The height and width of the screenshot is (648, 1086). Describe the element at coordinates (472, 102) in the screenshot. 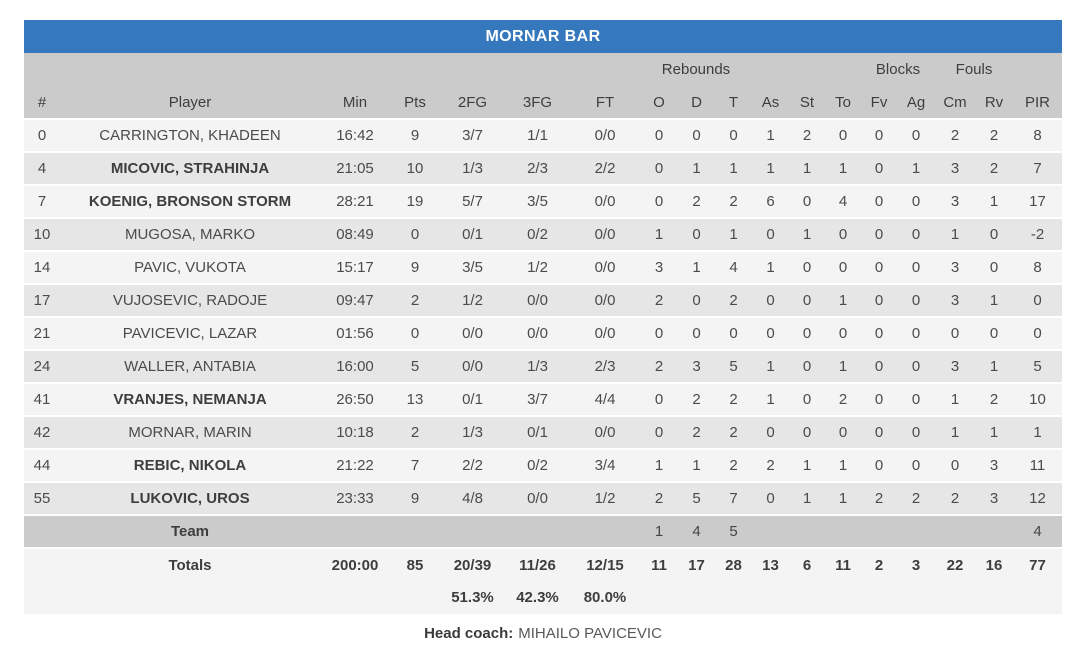

I see `col-header-2fg: 2FG` at that location.